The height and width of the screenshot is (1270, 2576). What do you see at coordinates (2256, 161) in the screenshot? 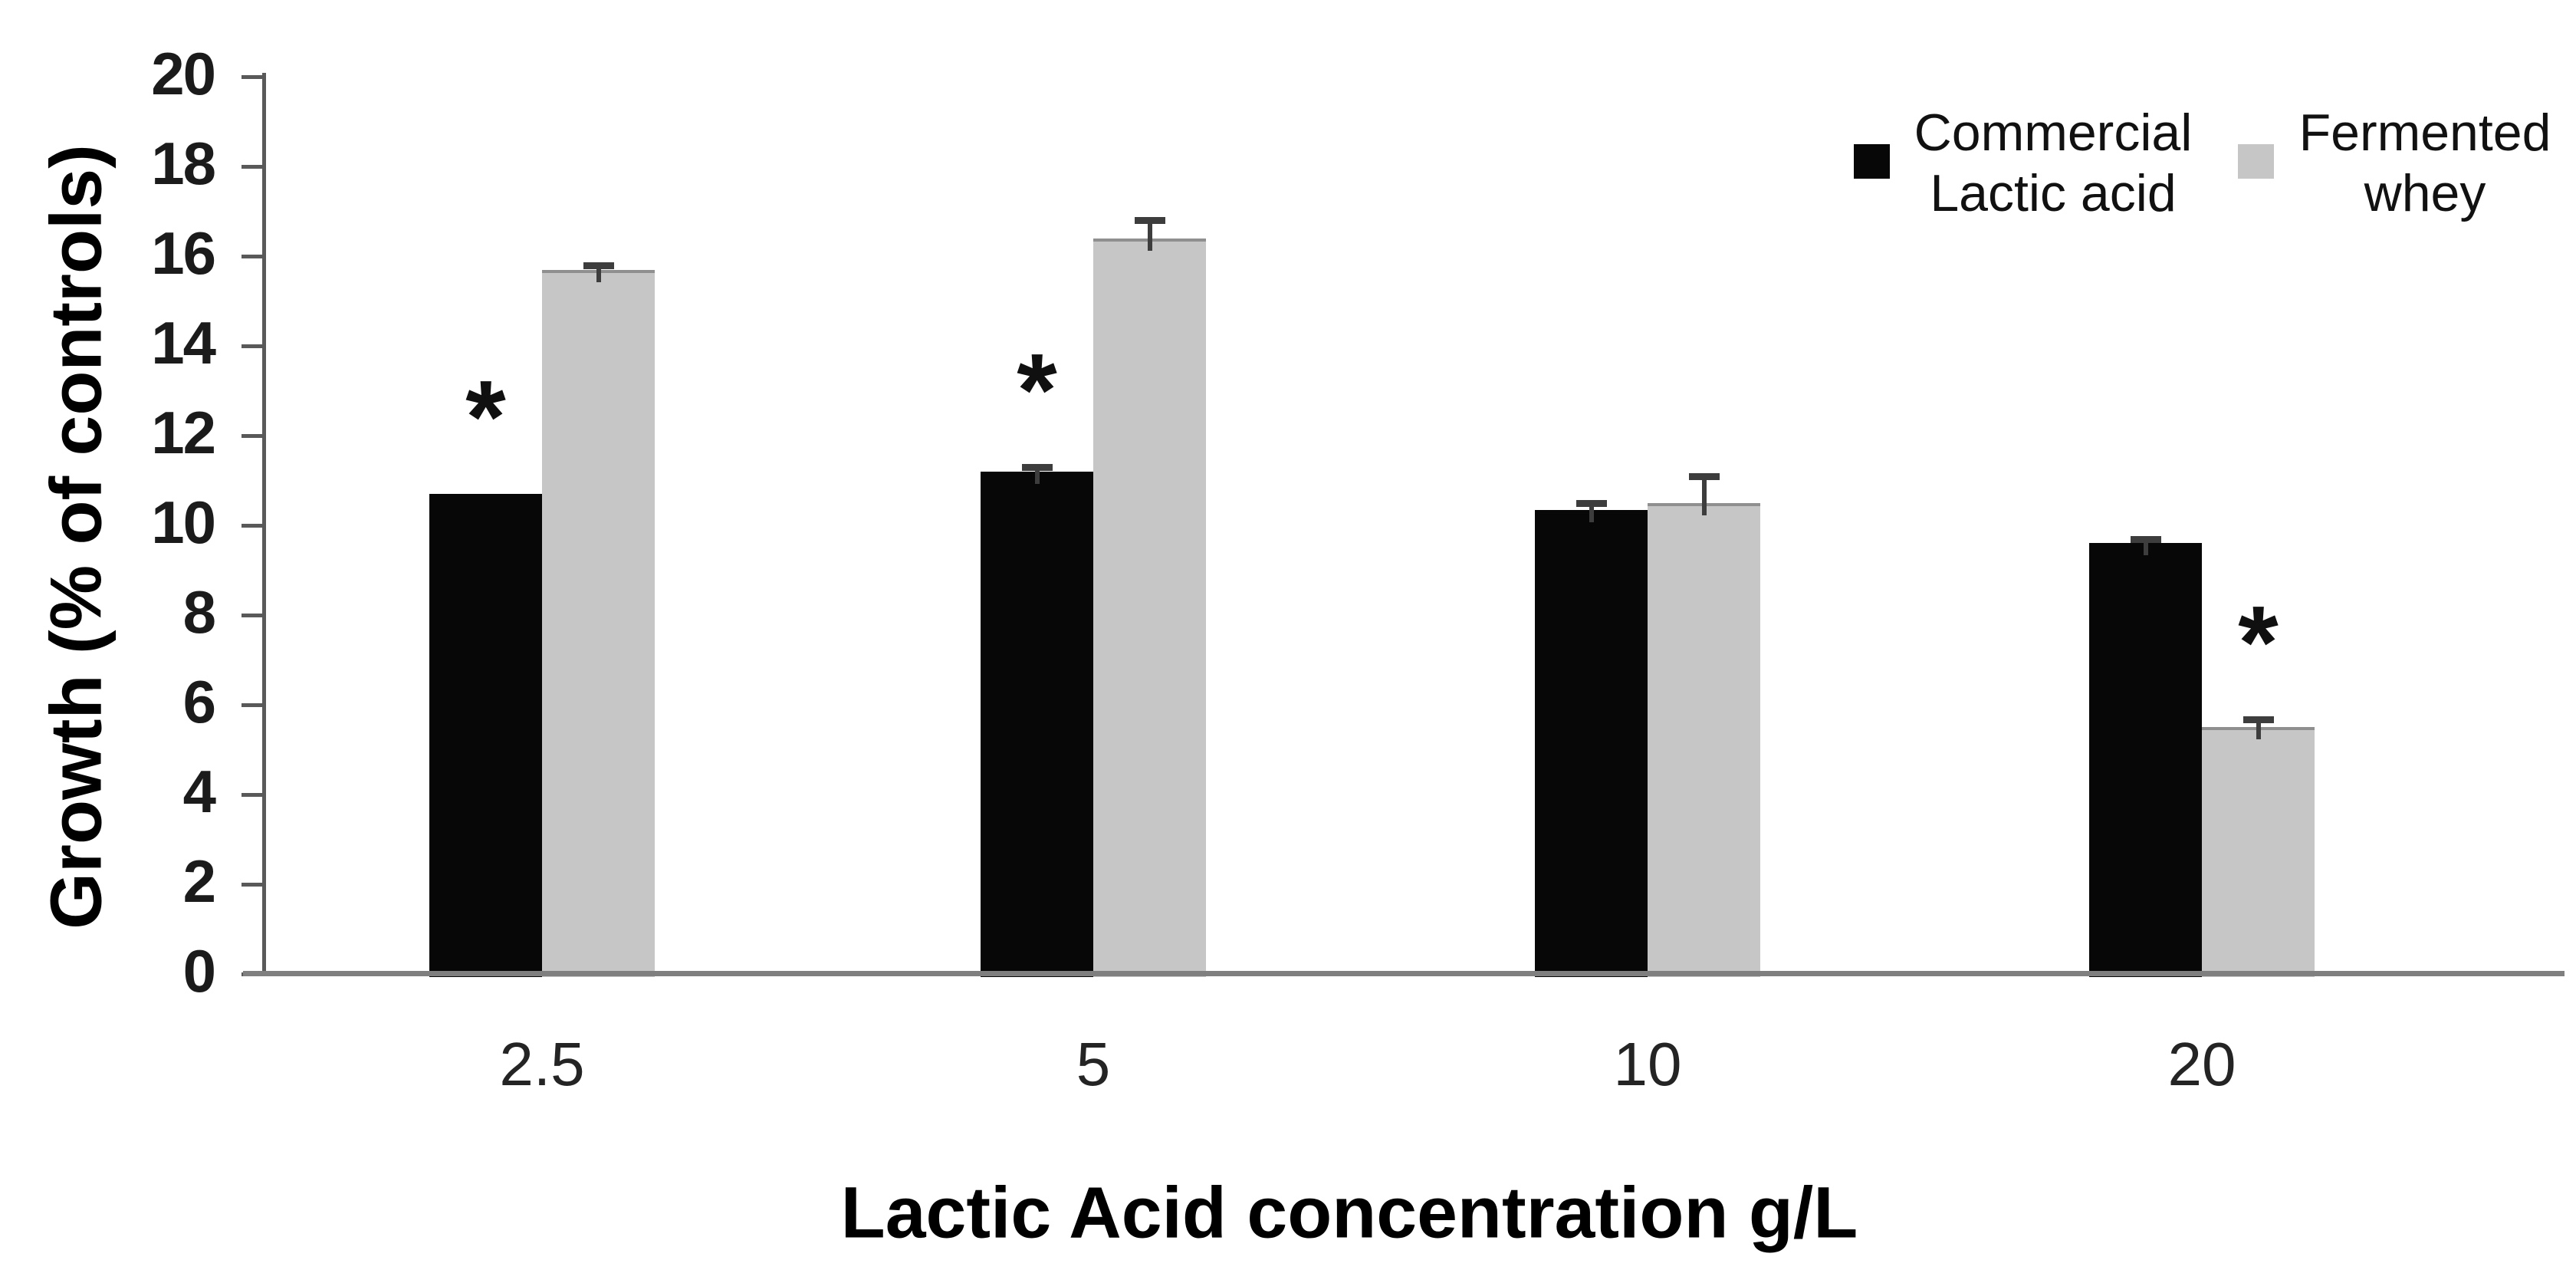
I see `legend-swatch-fermented-whey` at bounding box center [2256, 161].